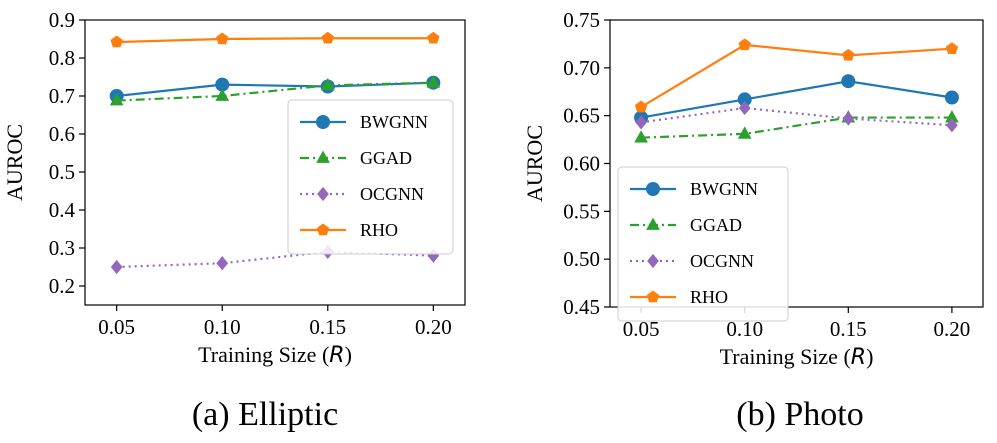 The height and width of the screenshot is (443, 997). I want to click on series-bwgnn, so click(796, 99).